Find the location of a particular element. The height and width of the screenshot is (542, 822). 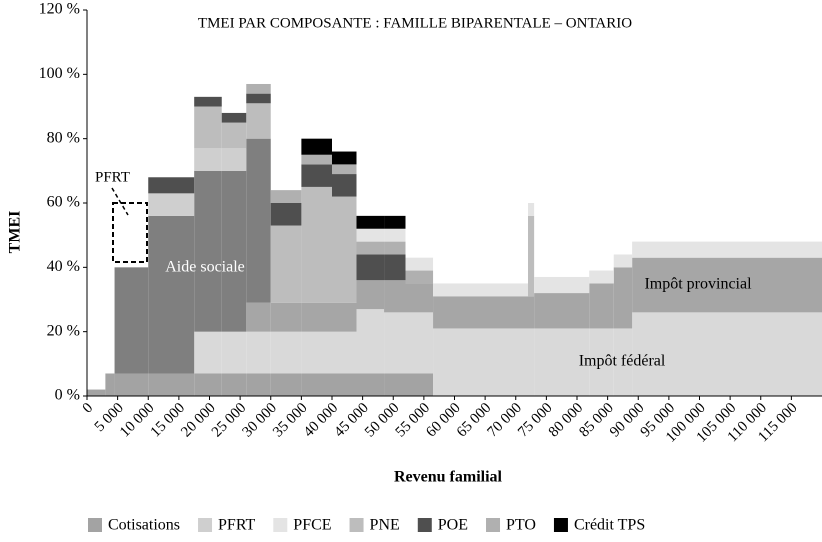

legend-label: PTO is located at coordinates (521, 525).